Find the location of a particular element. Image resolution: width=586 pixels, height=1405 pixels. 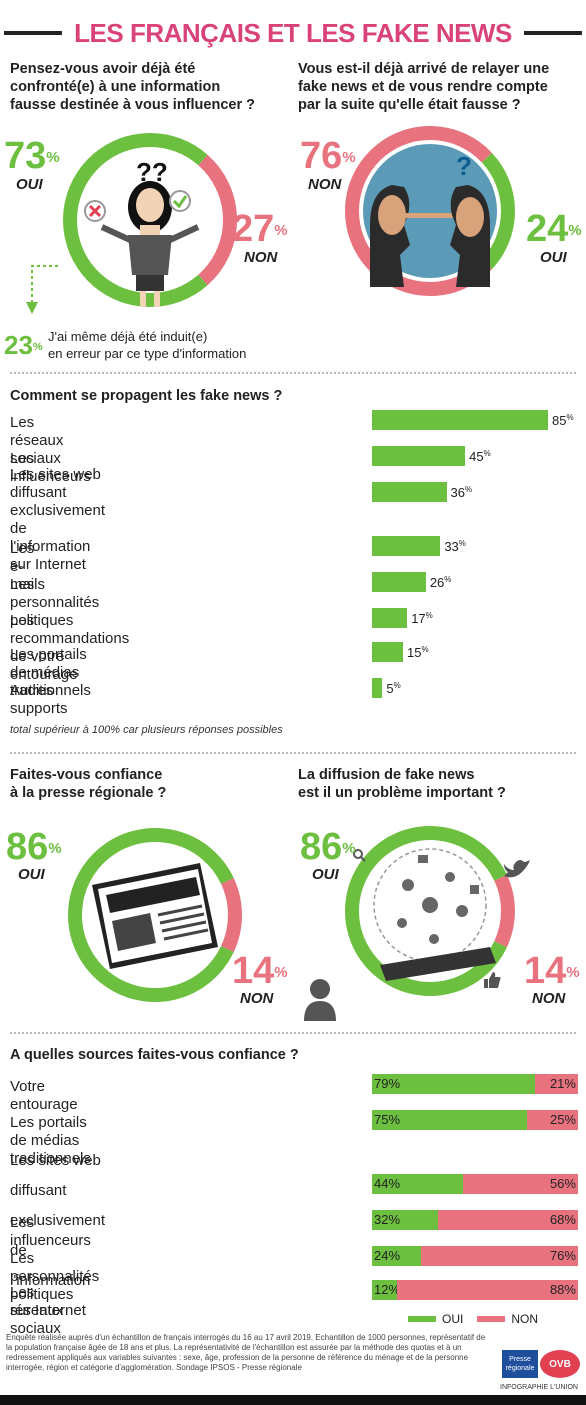

bar-non-value: 88% is located at coordinates (562, 1289).